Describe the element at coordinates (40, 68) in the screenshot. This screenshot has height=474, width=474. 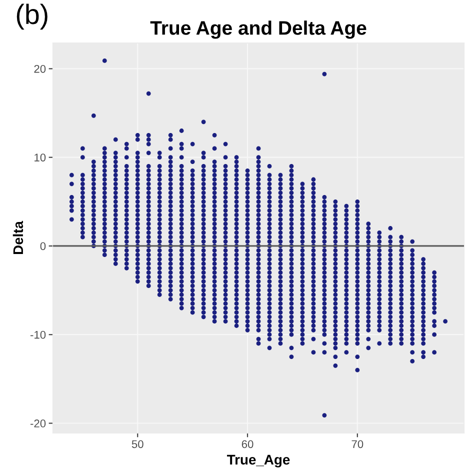
I see `y-tick-label: 20` at that location.